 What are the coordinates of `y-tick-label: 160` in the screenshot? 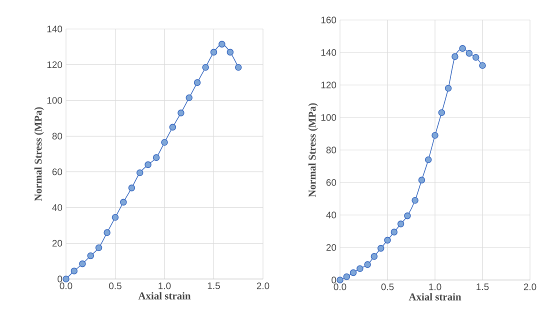 It's located at (328, 20).